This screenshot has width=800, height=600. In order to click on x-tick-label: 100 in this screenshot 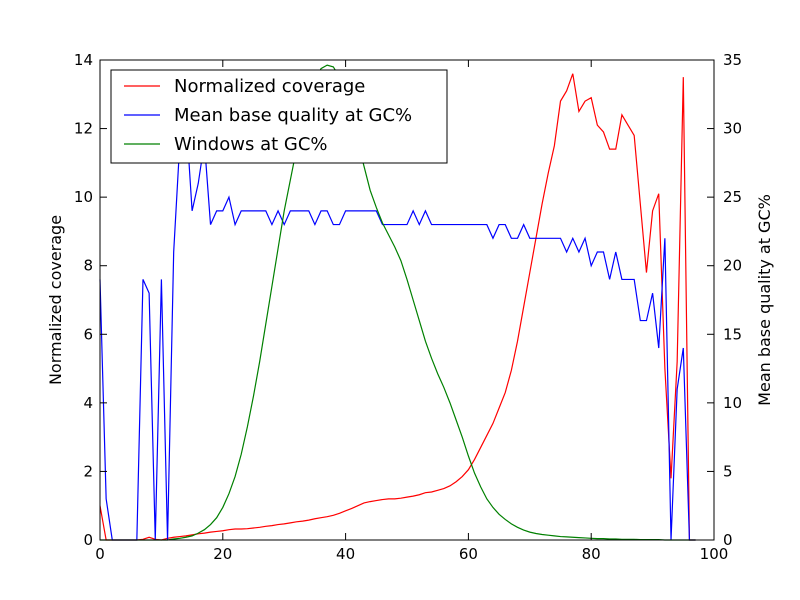, I will do `click(714, 554)`.